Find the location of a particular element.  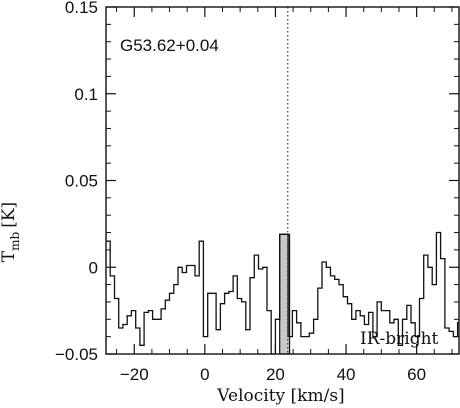

y-tick-label: 0.05 is located at coordinates (81, 181).